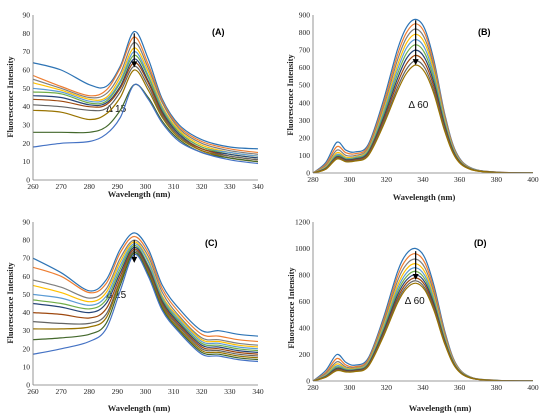 This screenshot has height=418, width=550. What do you see at coordinates (415, 62) in the screenshot?
I see `panel-b-arrow-head` at bounding box center [415, 62].